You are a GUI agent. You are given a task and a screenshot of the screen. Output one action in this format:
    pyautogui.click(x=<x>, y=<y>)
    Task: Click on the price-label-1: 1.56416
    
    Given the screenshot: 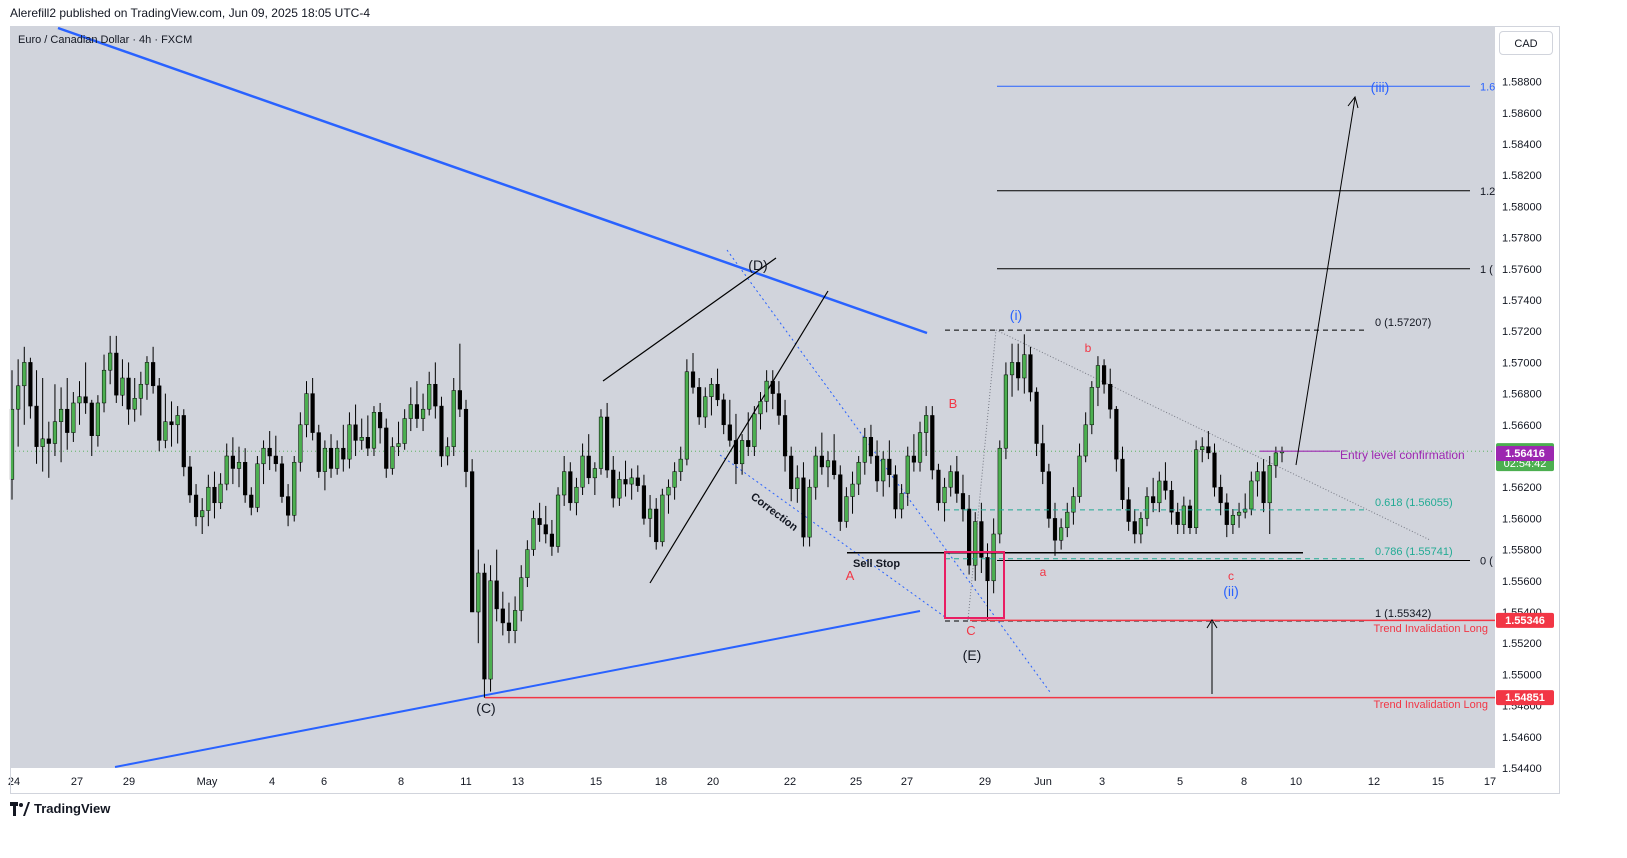 What is the action you would take?
    pyautogui.click(x=1525, y=454)
    